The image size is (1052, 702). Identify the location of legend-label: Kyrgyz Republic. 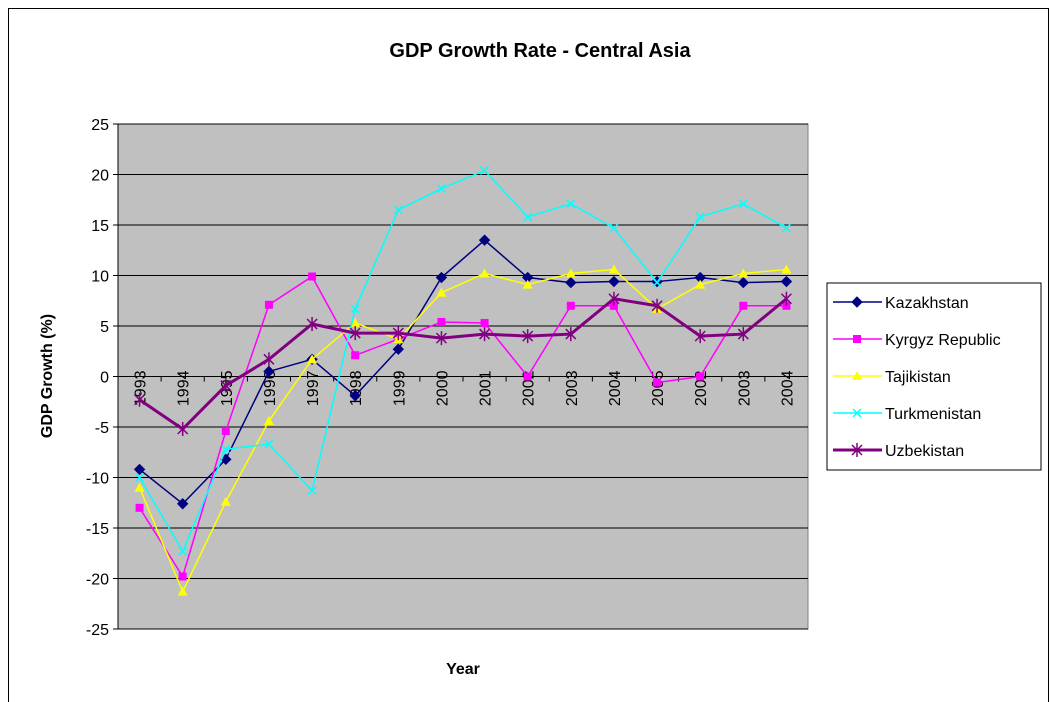
(943, 340).